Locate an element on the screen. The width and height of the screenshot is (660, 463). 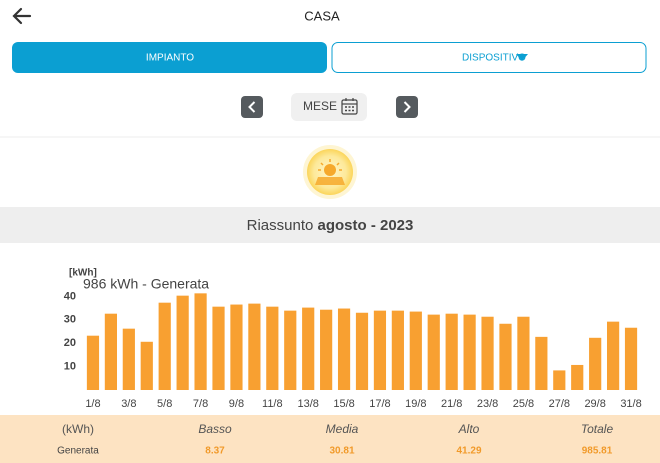
x-tick-label: 29/8 is located at coordinates (594, 404).